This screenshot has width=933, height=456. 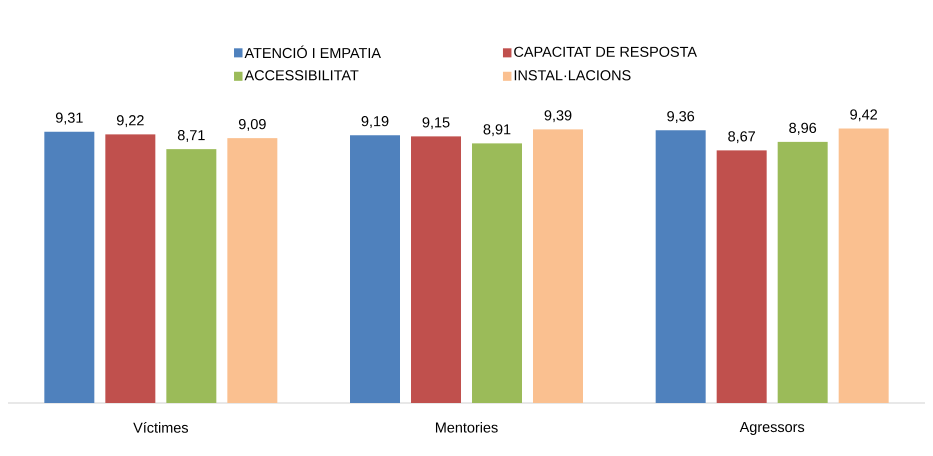 What do you see at coordinates (375, 122) in the screenshot?
I see `data-label: 9,19` at bounding box center [375, 122].